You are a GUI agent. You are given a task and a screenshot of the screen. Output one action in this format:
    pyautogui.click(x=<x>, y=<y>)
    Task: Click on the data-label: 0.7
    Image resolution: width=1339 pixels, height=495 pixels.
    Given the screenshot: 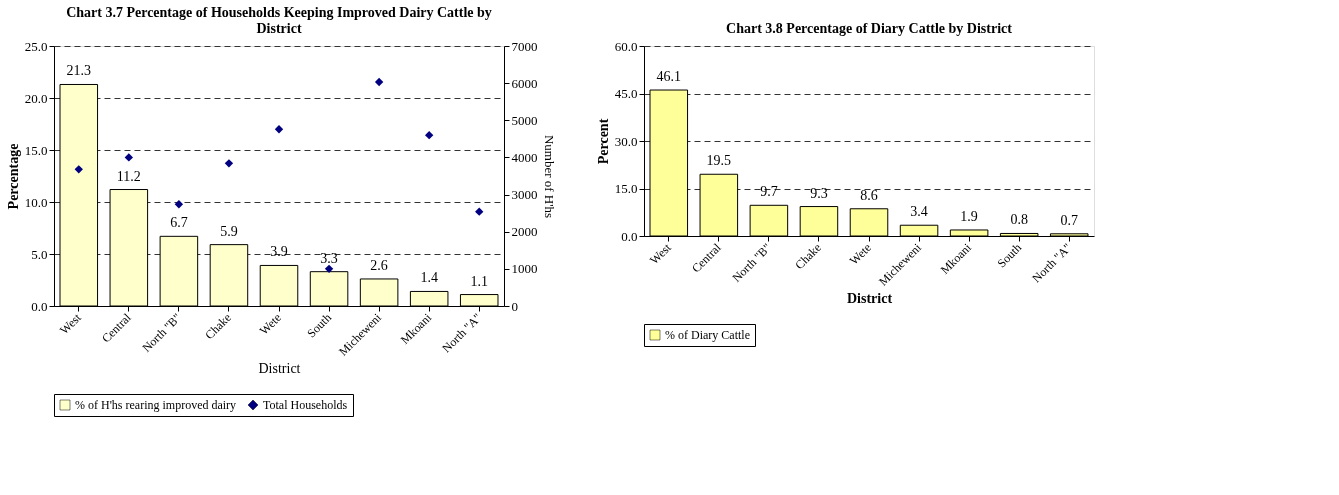 What is the action you would take?
    pyautogui.click(x=1069, y=220)
    